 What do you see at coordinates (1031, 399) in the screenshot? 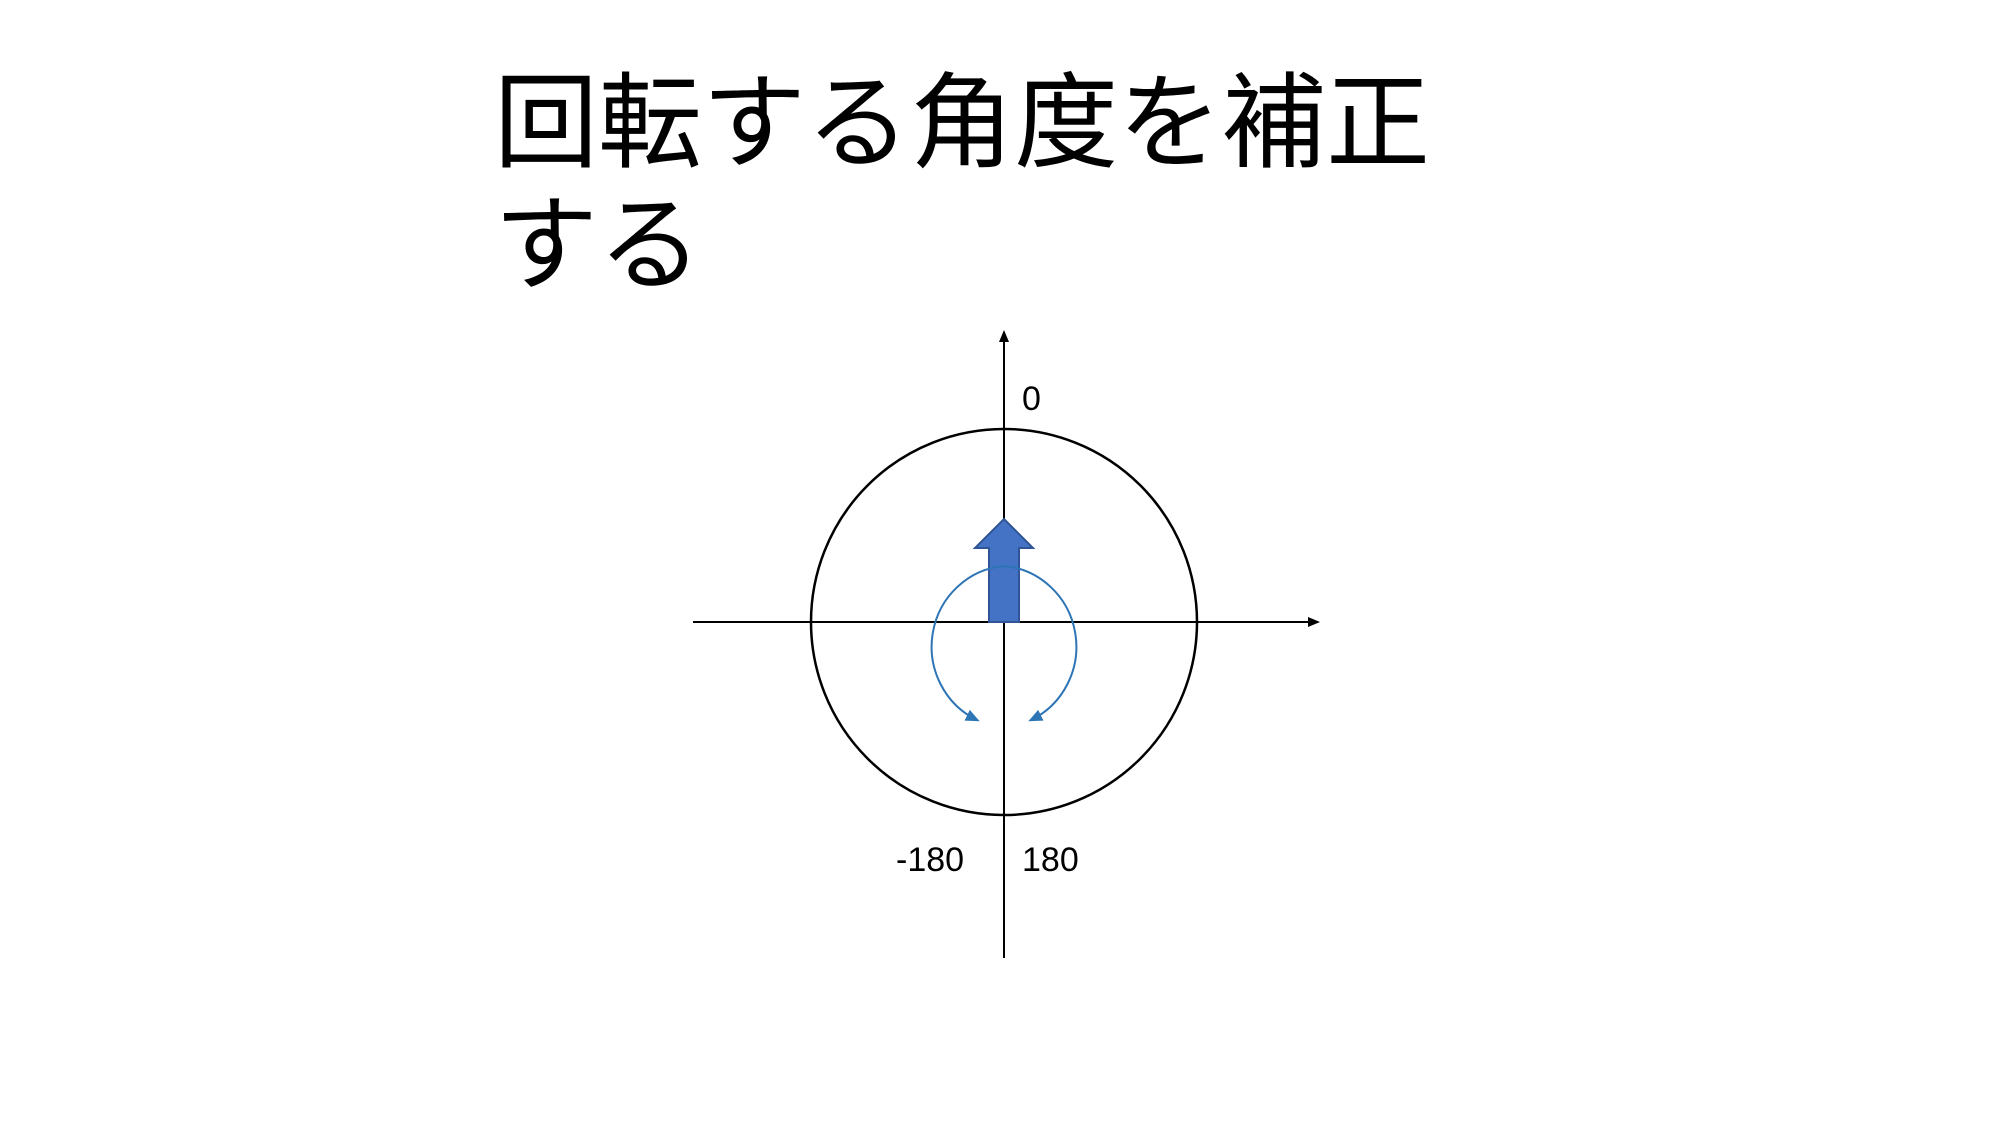
I see `label-zero: 0` at bounding box center [1031, 399].